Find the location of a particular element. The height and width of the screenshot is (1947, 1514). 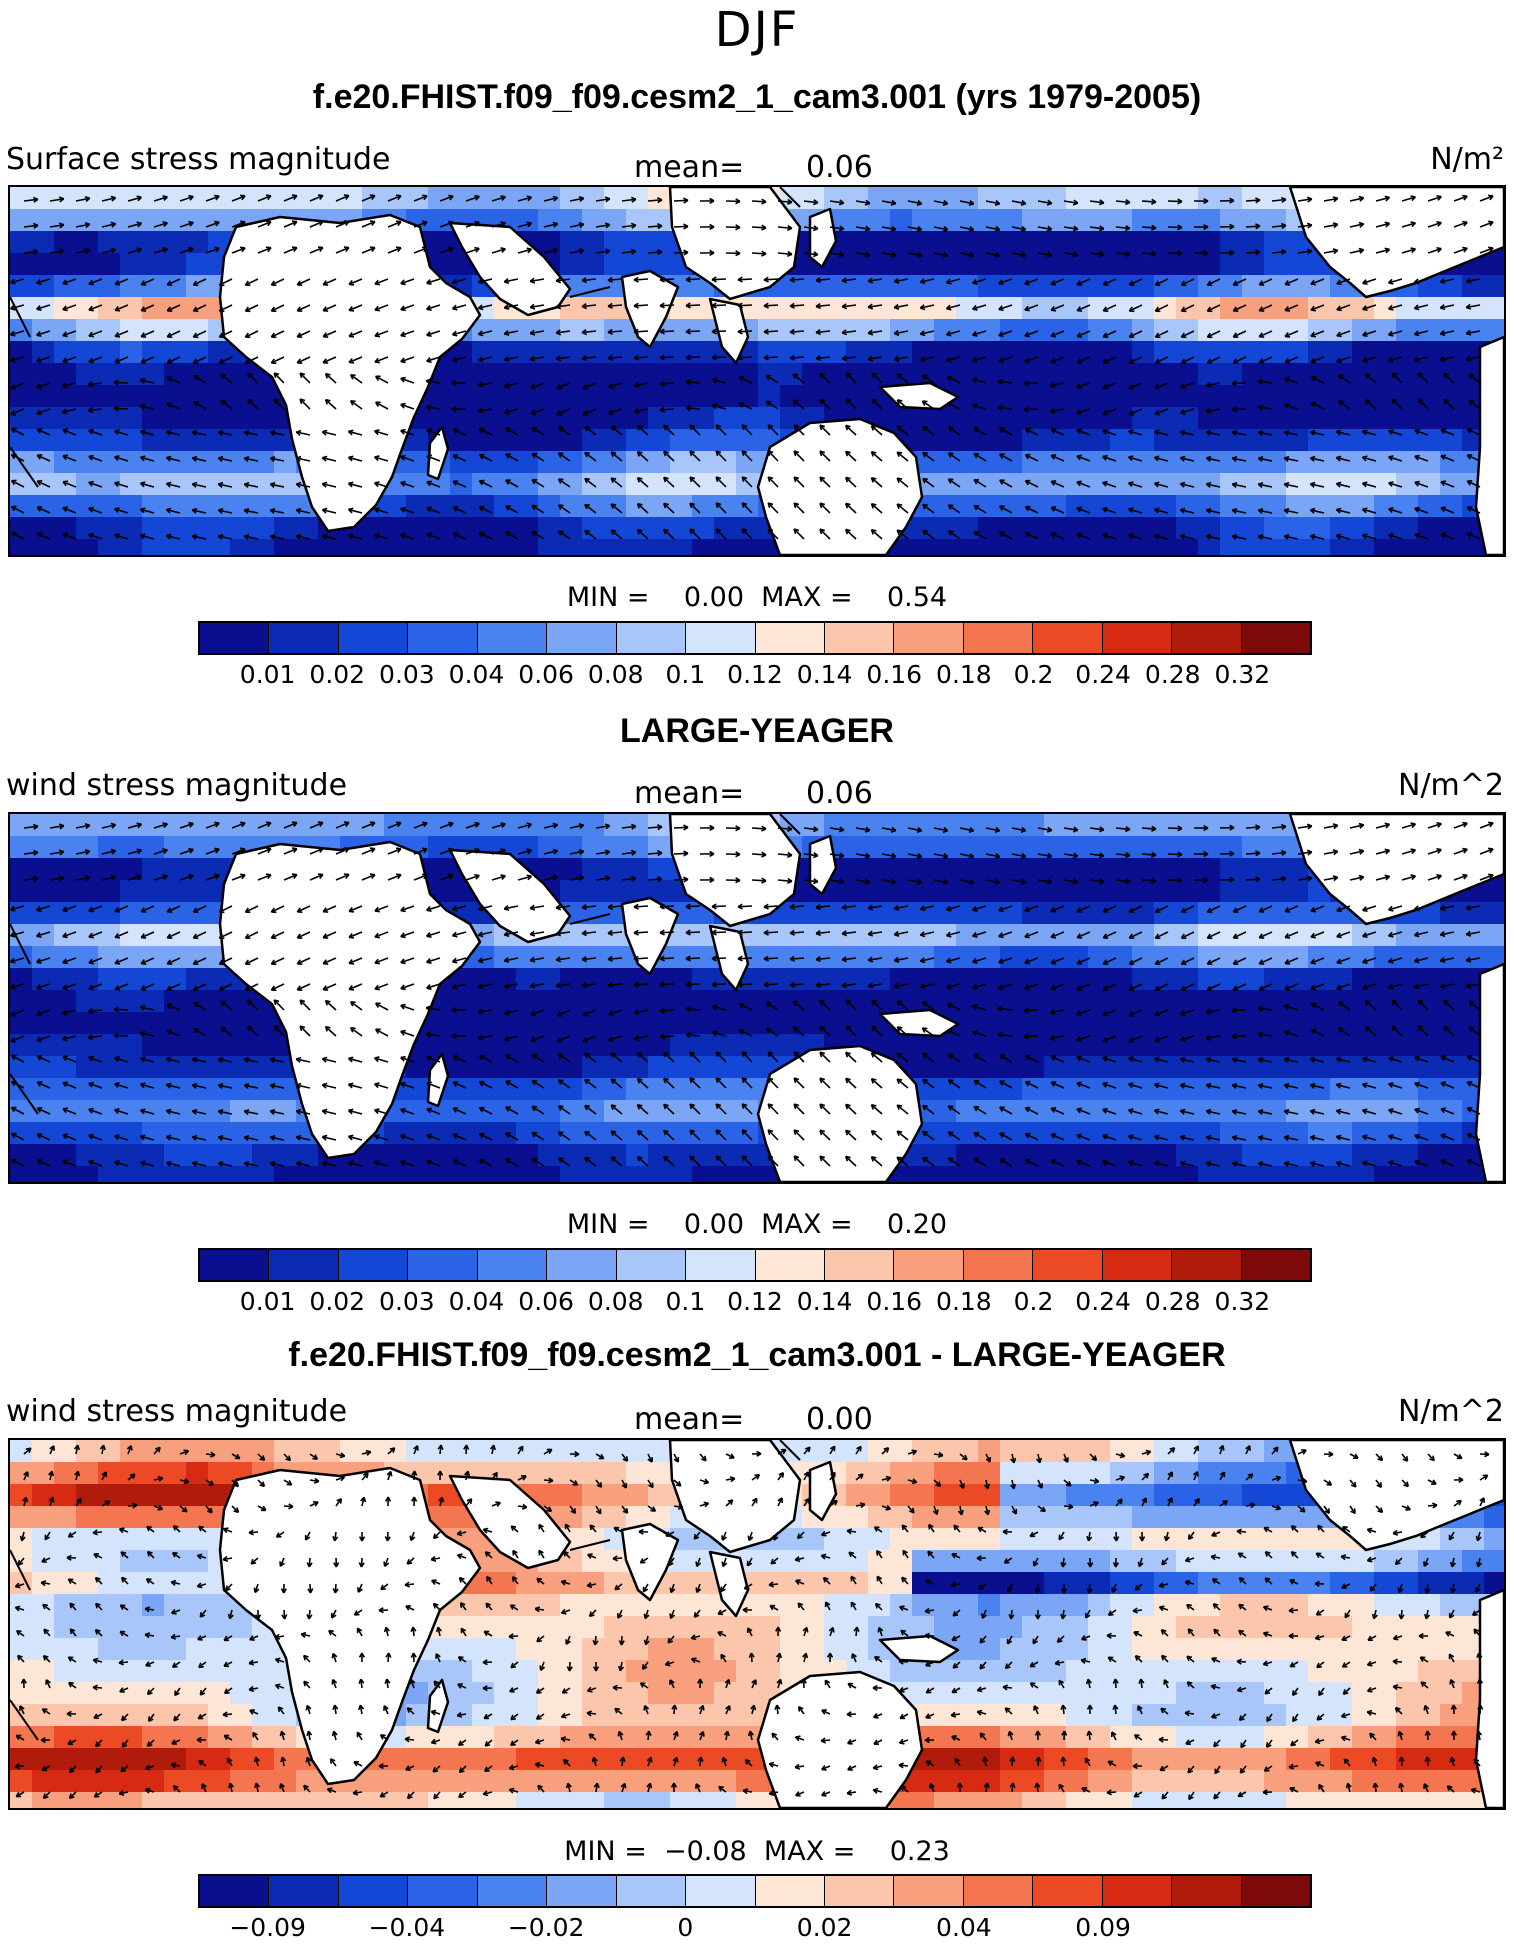

panel-1-units: N/m² is located at coordinates (1467, 159).